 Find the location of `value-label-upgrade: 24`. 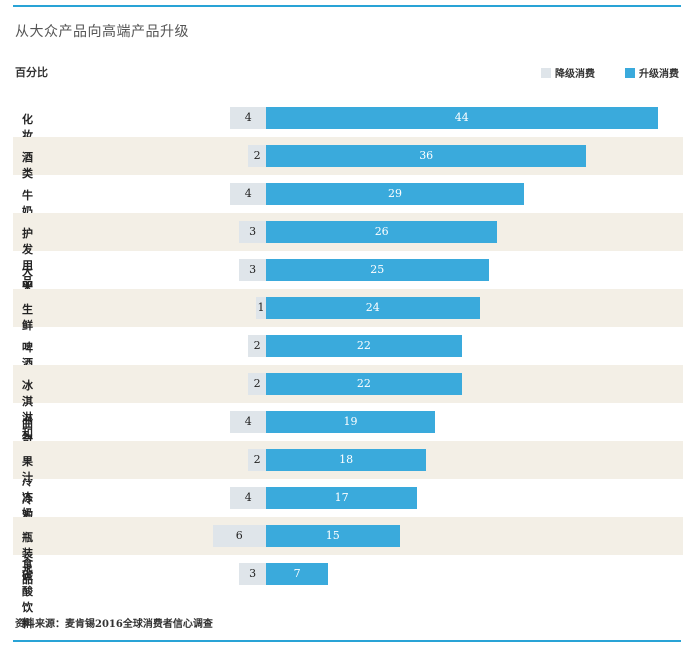

value-label-upgrade: 24 is located at coordinates (372, 307).